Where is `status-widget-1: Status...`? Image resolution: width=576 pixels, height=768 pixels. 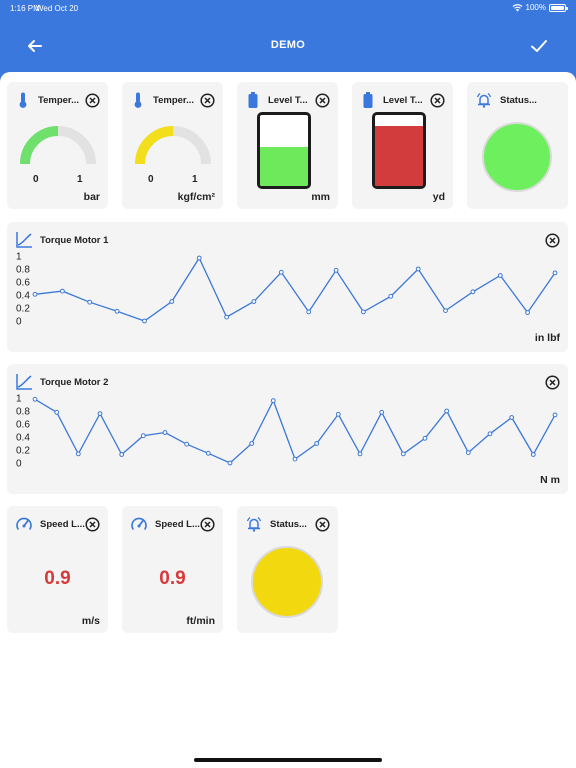
status-widget-1: Status... is located at coordinates (517, 145).